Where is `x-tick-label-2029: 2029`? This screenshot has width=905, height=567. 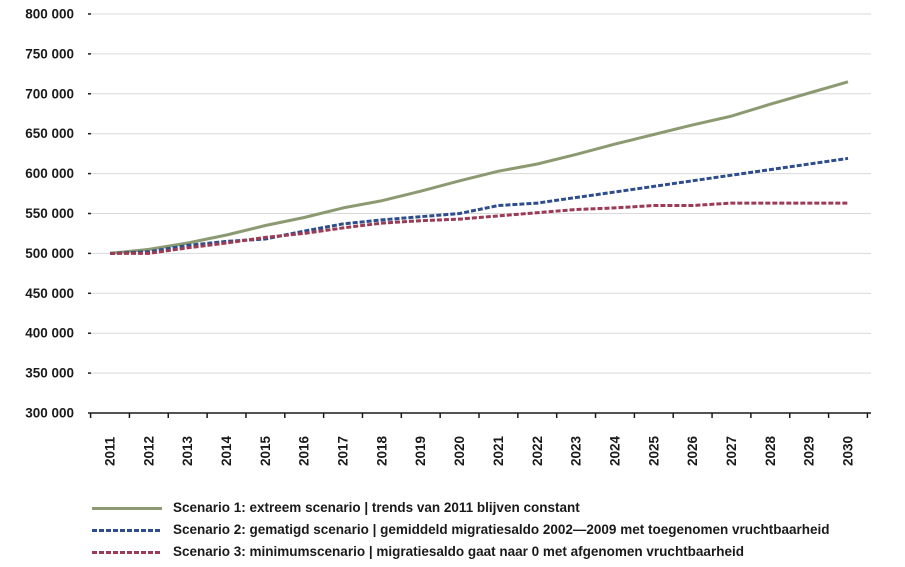
x-tick-label-2029: 2029 is located at coordinates (809, 451).